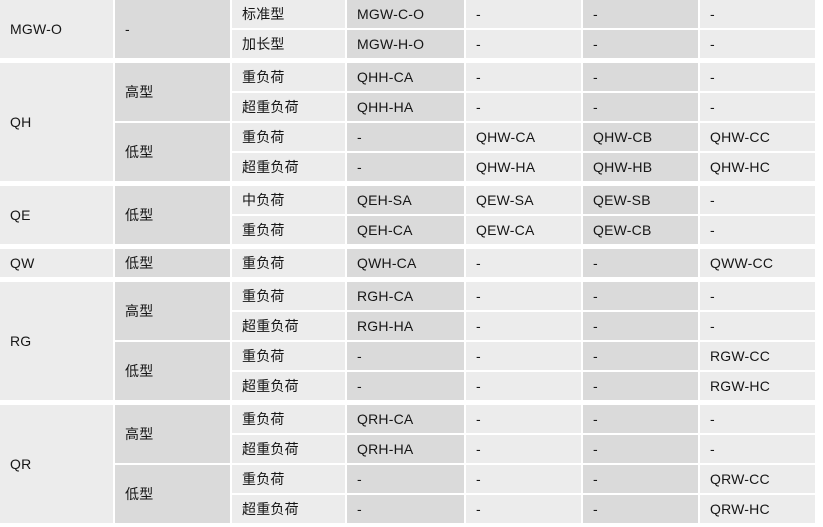  I want to click on model-cell: QHW-CA, so click(523, 137).